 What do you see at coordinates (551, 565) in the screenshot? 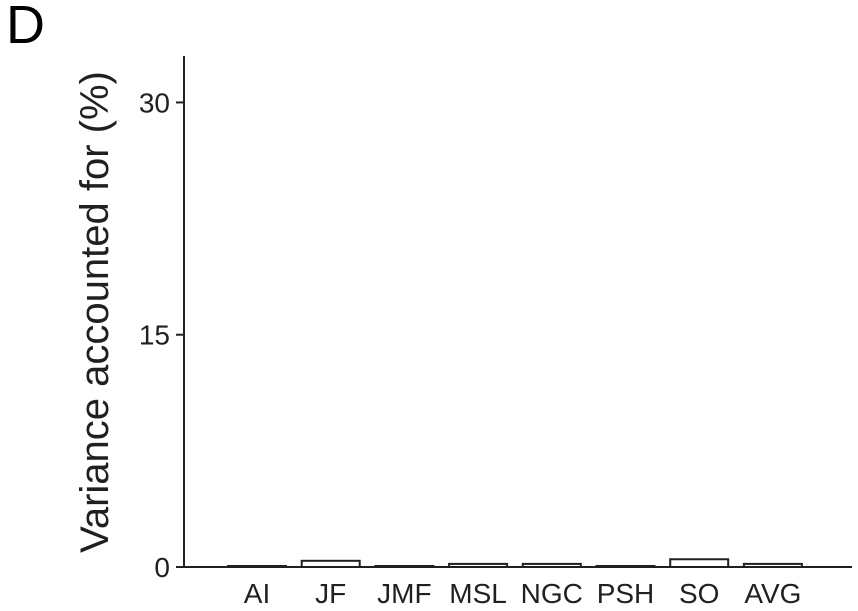
I see `bar-ngc` at bounding box center [551, 565].